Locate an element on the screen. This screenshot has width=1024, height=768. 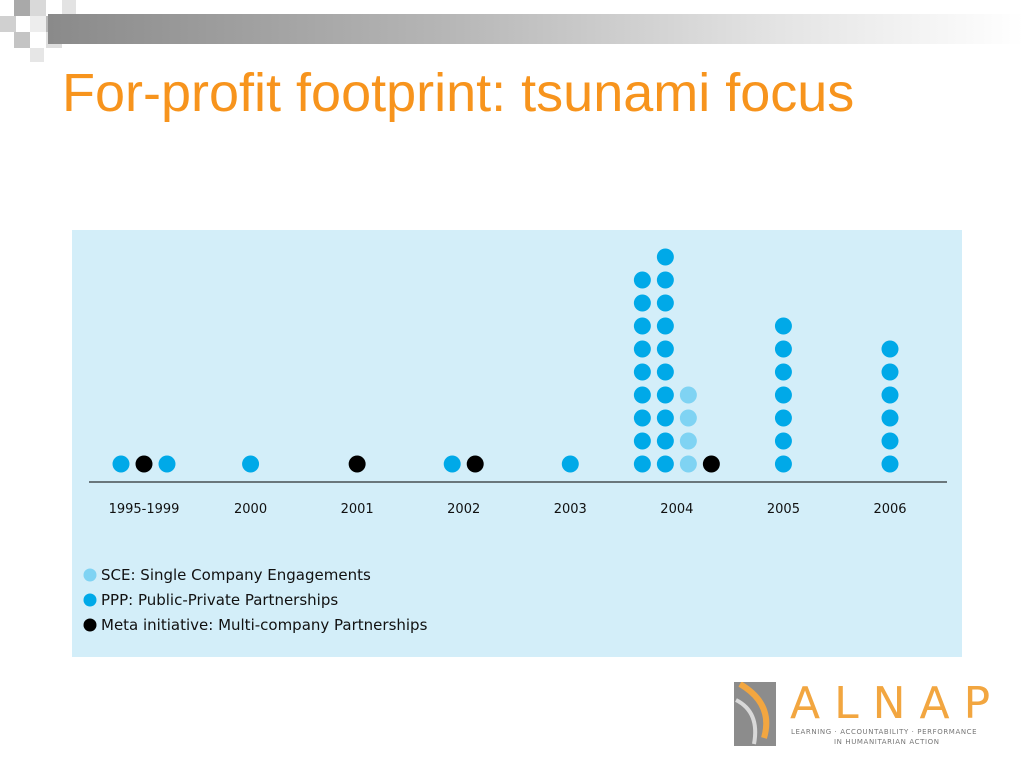
x-tick-label: 2001 is located at coordinates (357, 509).